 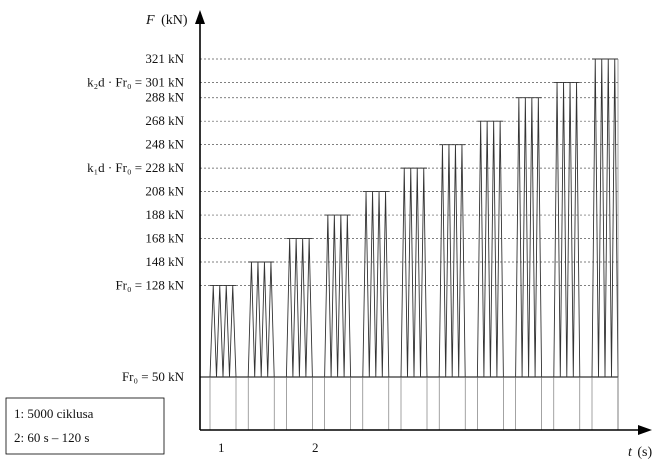 I want to click on legend-line-2: 2: 60 s – 120 s, so click(x=51, y=437).